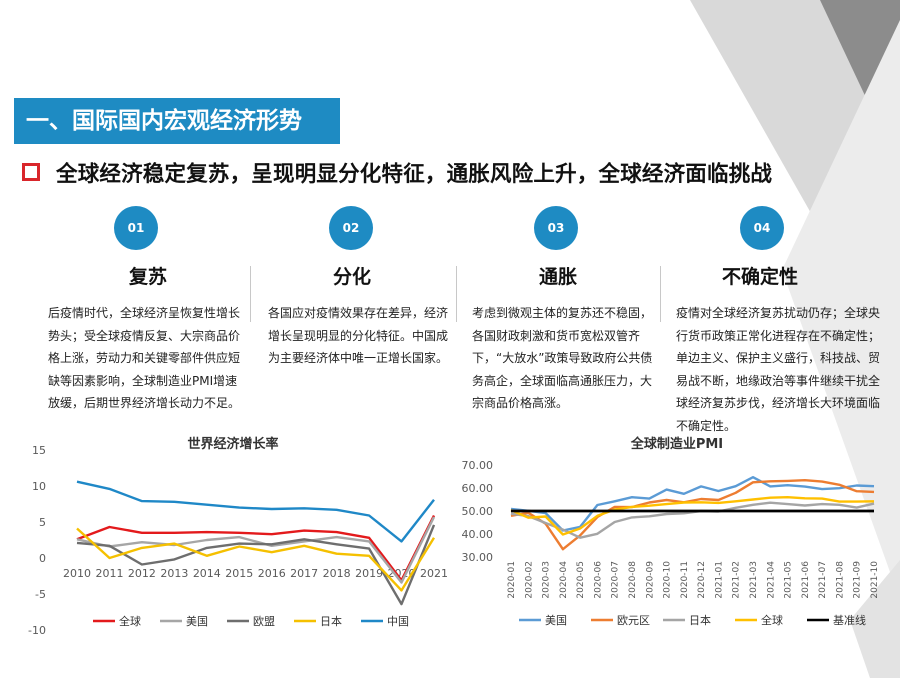 The height and width of the screenshot is (678, 900). I want to click on x-tick-label: 2020-06, so click(598, 580).